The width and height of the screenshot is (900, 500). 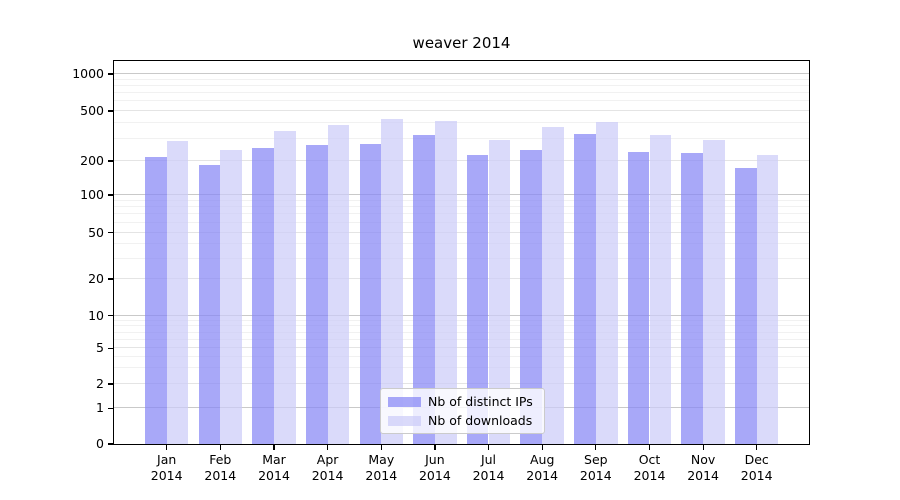 I want to click on bar-nb-of-downloads-apr, so click(x=338, y=284).